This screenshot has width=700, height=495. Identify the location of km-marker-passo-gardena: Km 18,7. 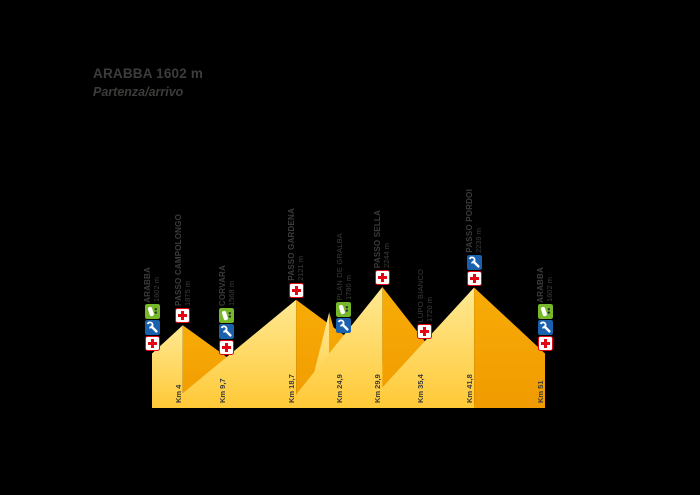
(292, 388).